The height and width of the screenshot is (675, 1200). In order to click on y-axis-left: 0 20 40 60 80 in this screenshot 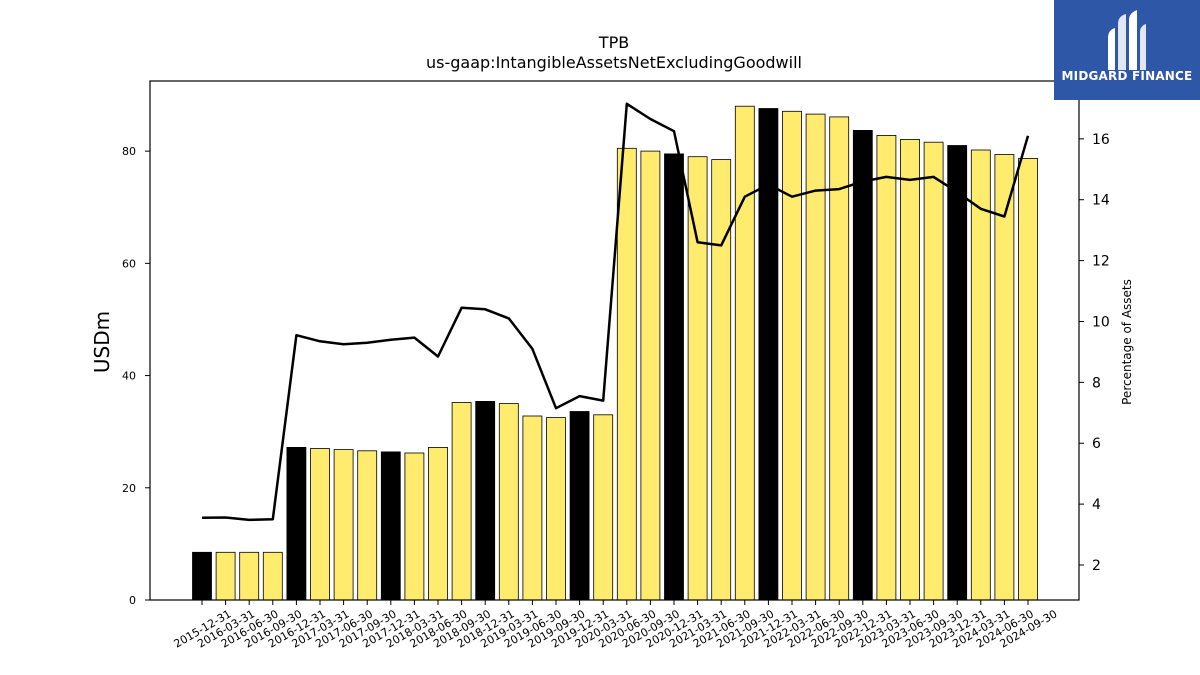, I will do `click(136, 376)`.